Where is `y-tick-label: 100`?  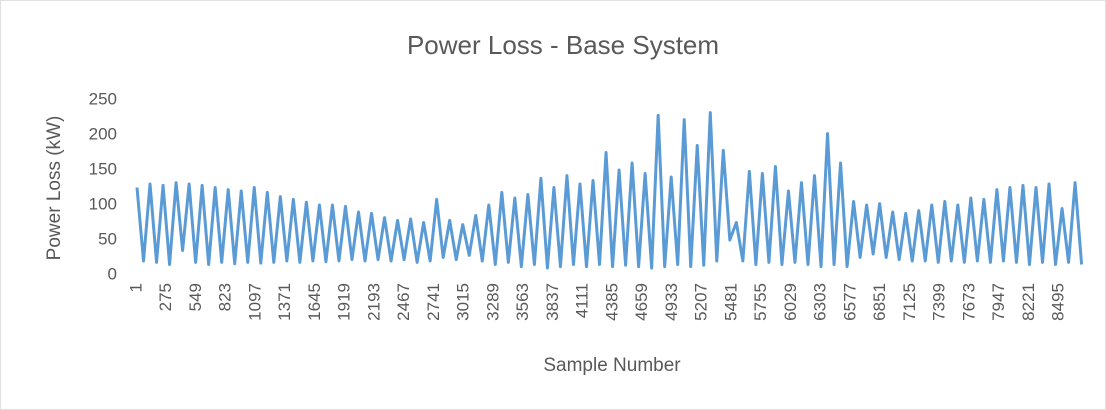
y-tick-label: 100 is located at coordinates (103, 203).